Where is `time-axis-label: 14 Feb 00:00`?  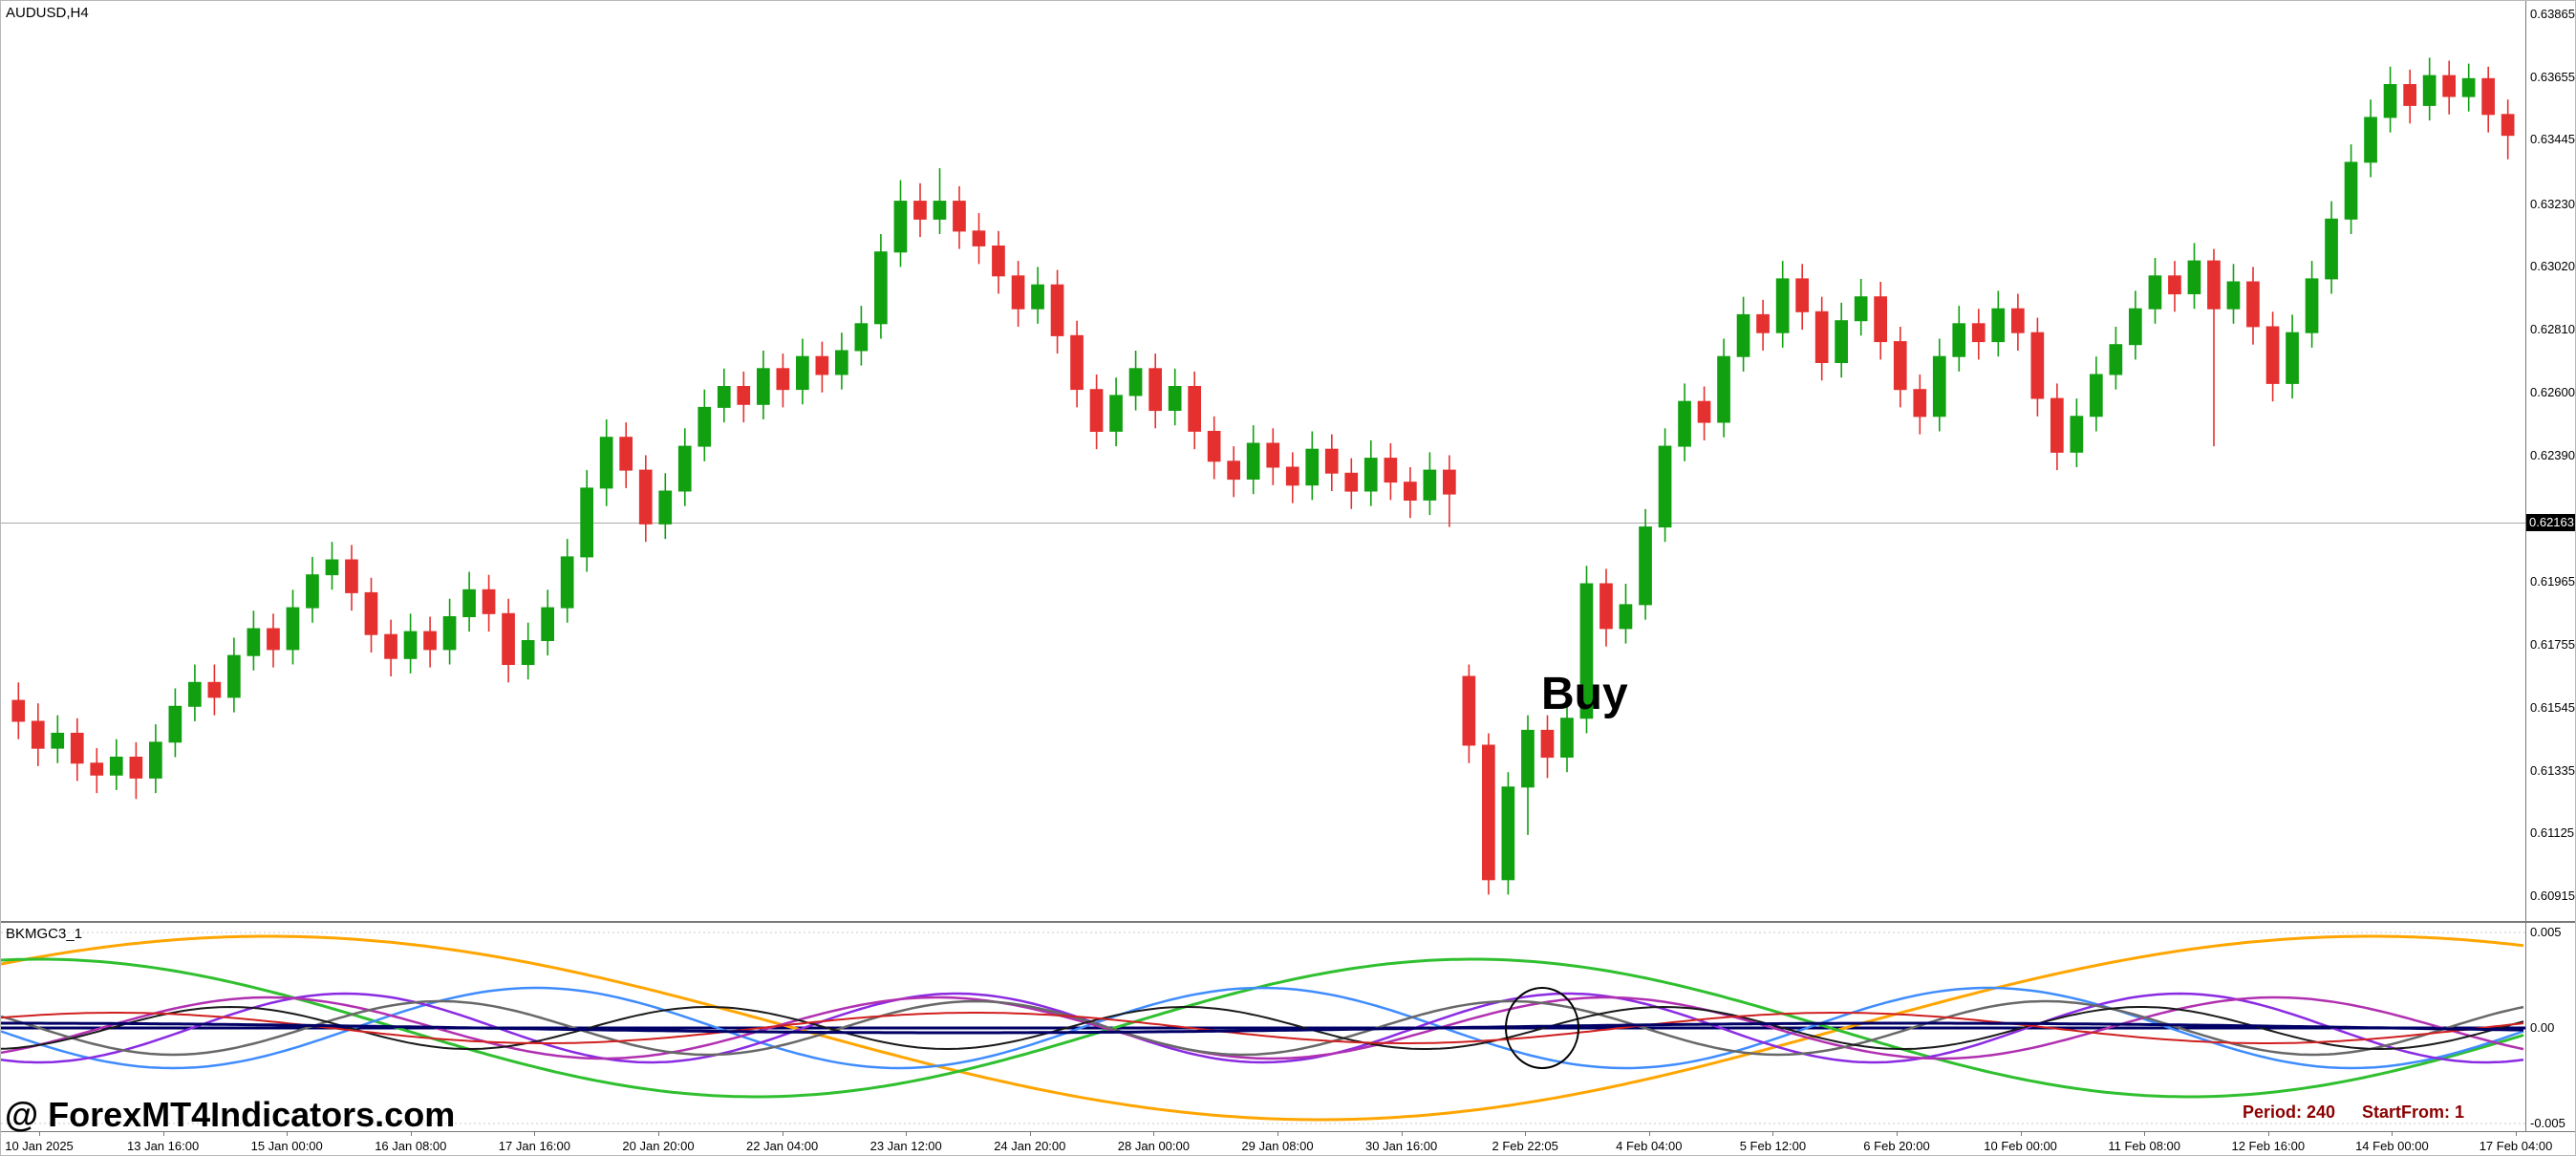
time-axis-label: 14 Feb 00:00 is located at coordinates (2392, 1146).